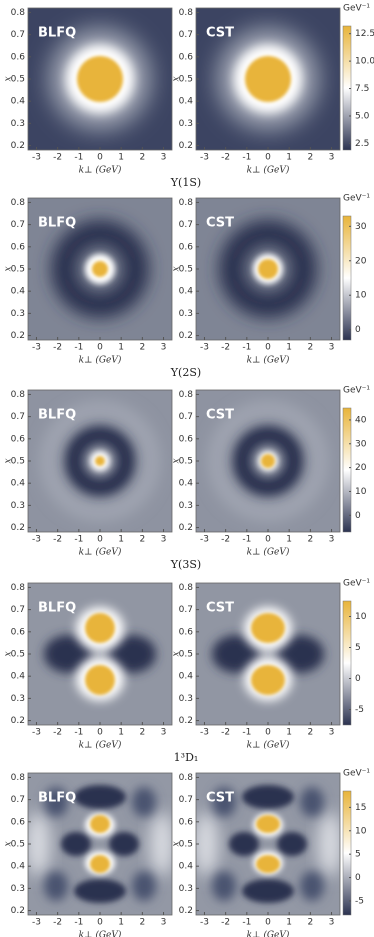  I want to click on panel-label: BLFQ, so click(57, 223).